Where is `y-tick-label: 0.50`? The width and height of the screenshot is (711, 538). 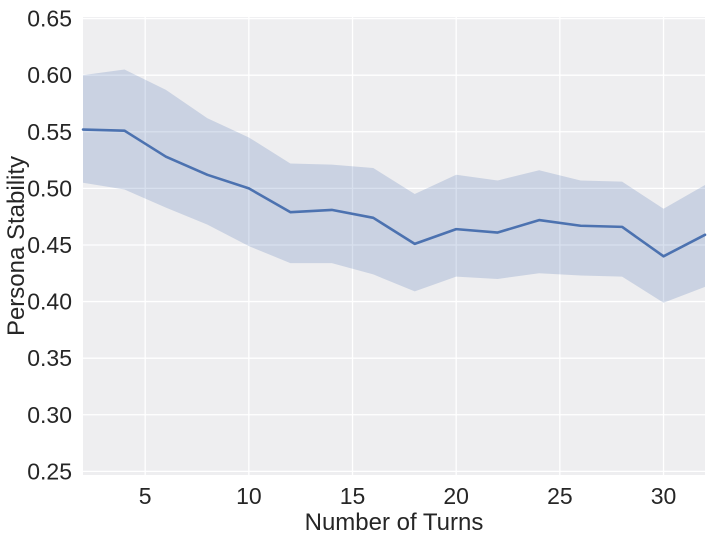
y-tick-label: 0.50 is located at coordinates (49, 188).